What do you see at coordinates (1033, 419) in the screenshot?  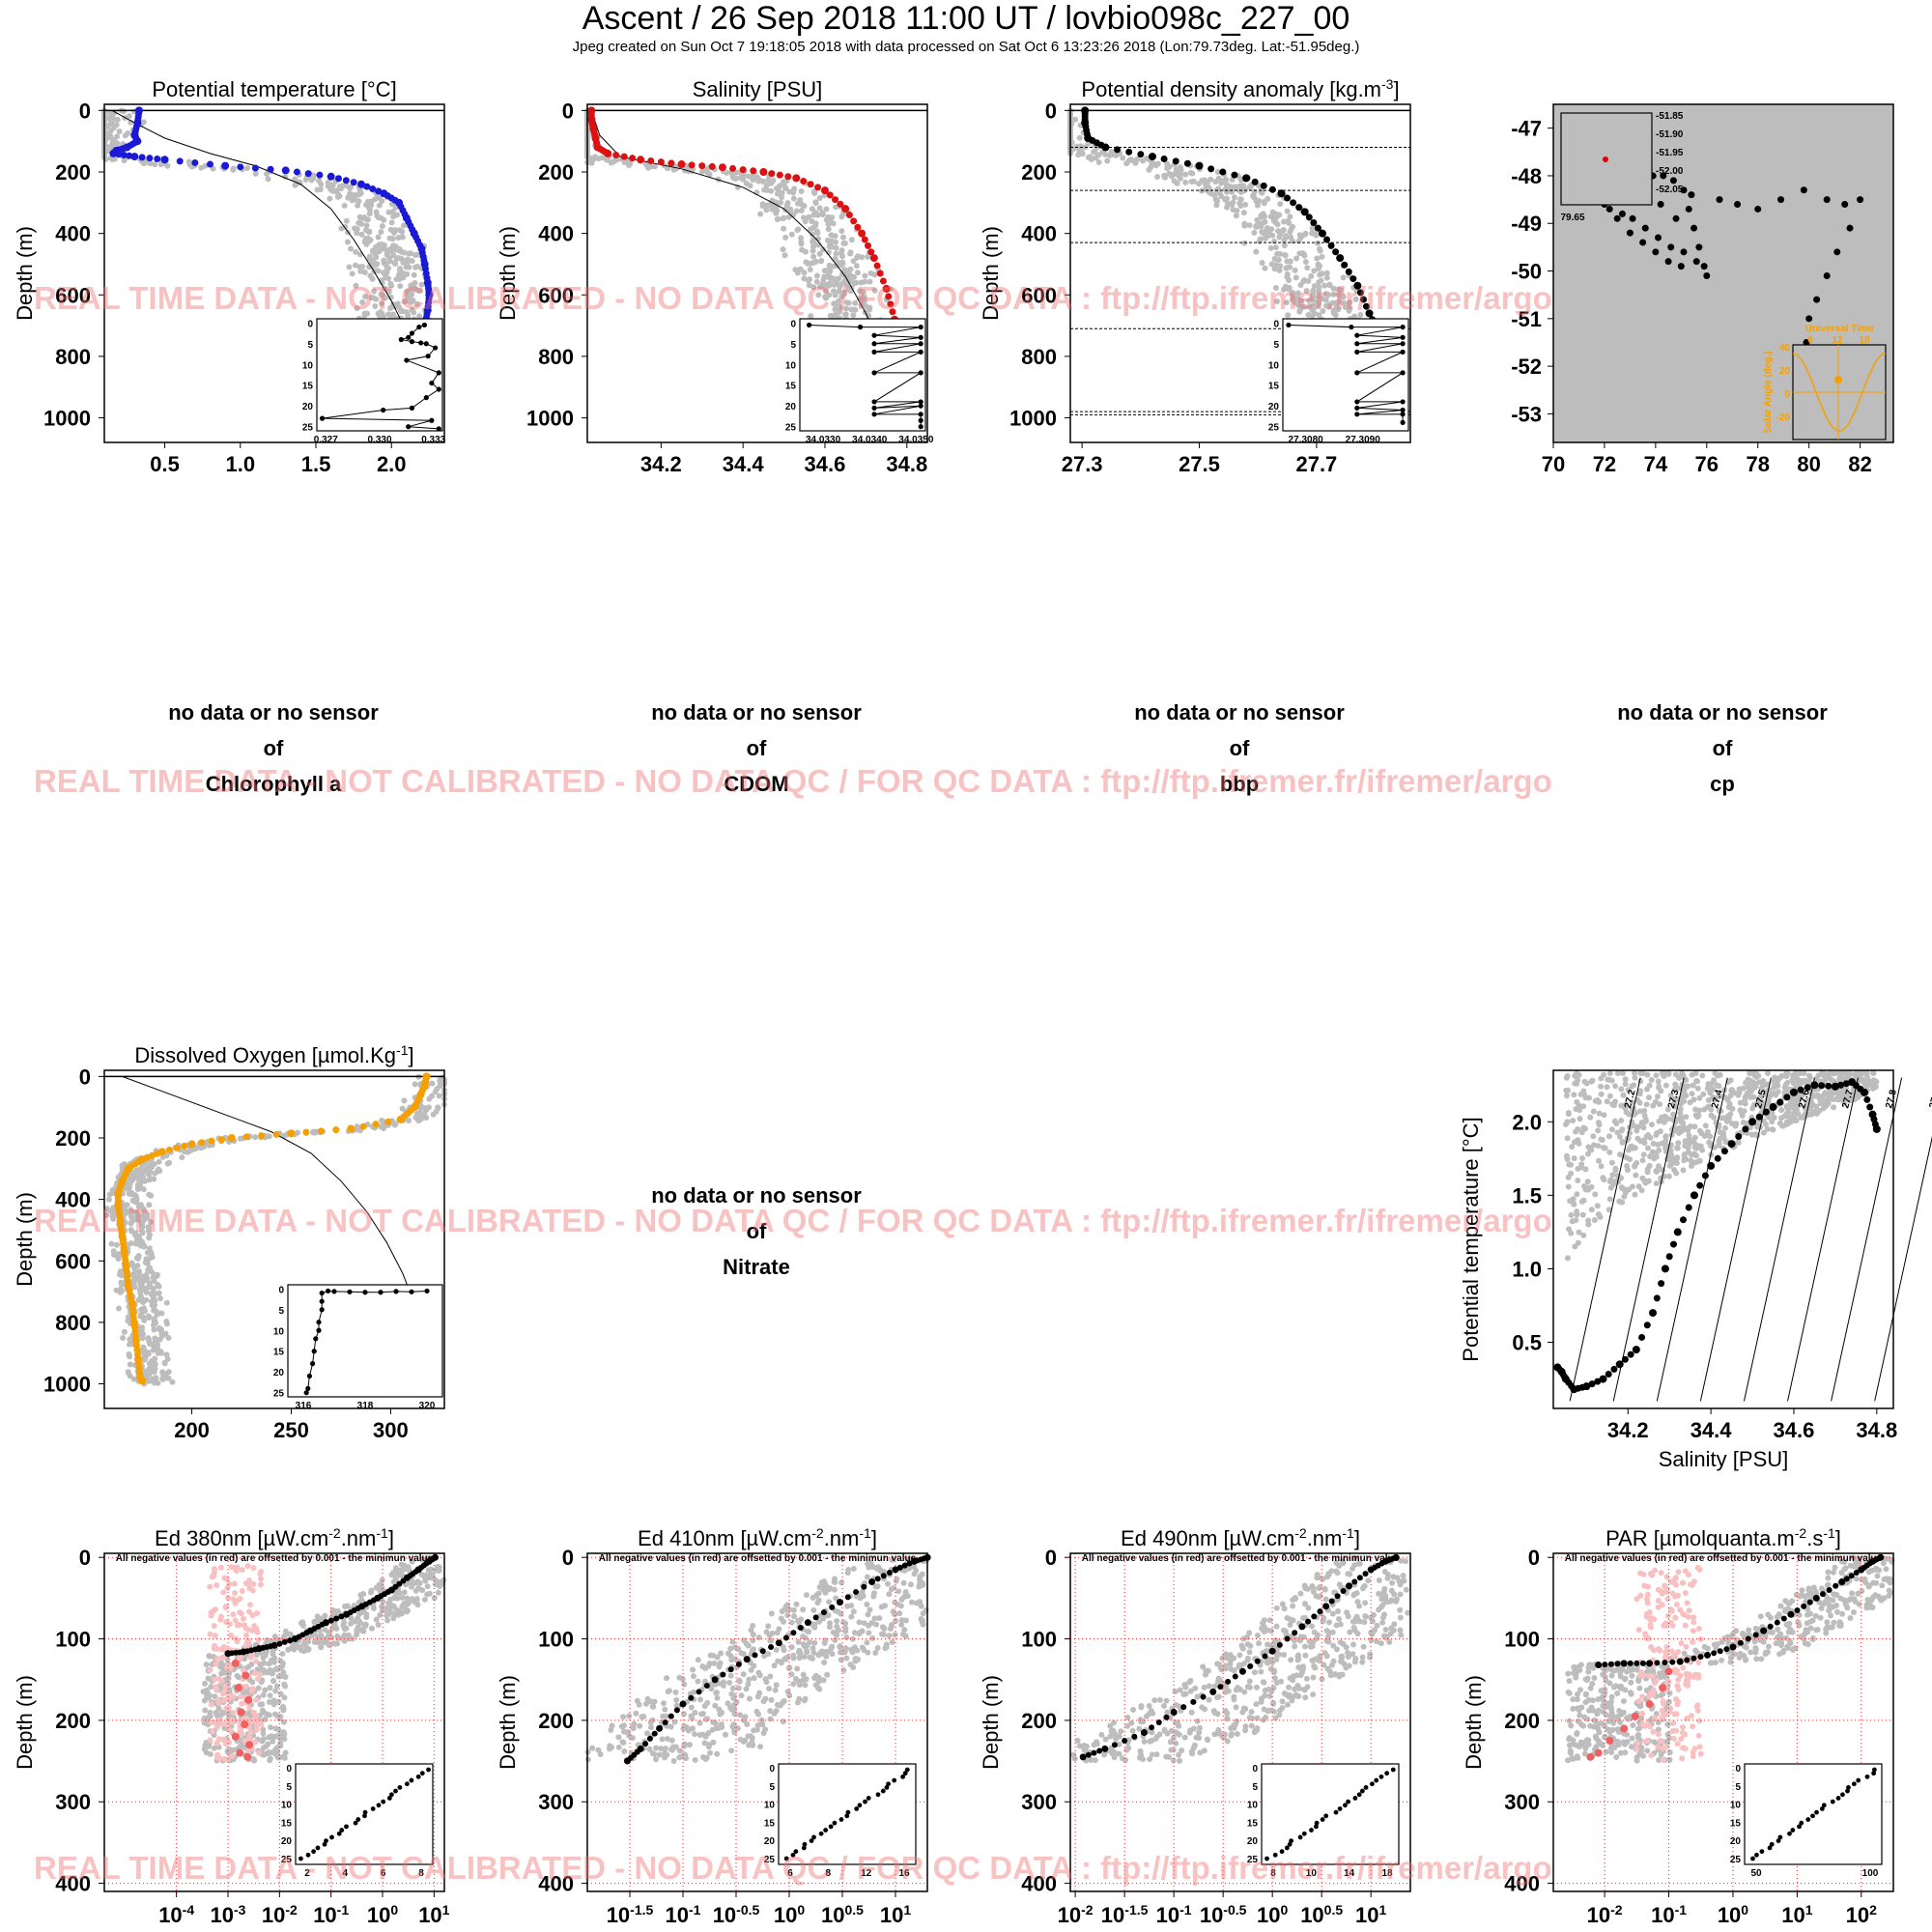 I see `panel-2-ytick-label: 1000` at bounding box center [1033, 419].